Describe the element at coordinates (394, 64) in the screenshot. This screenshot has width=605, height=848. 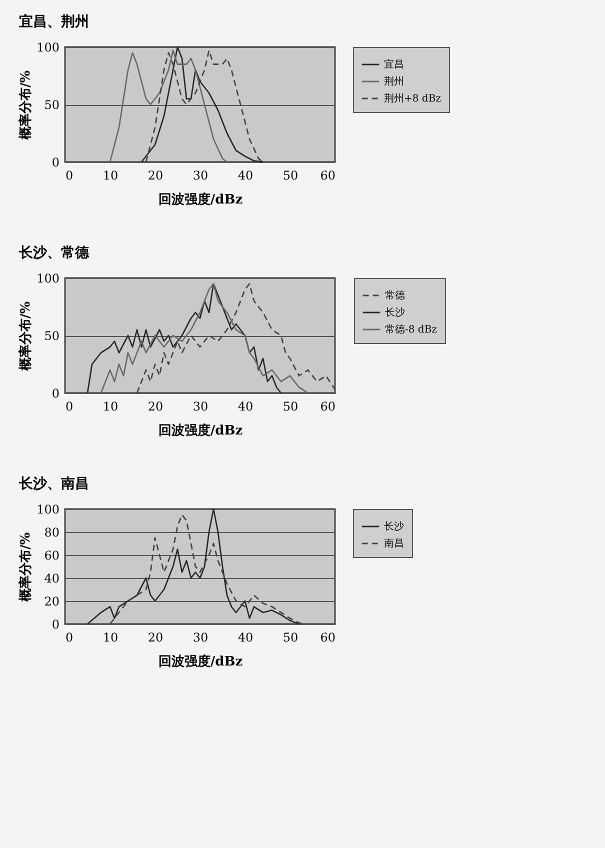
I see `legend-label: 宜昌` at that location.